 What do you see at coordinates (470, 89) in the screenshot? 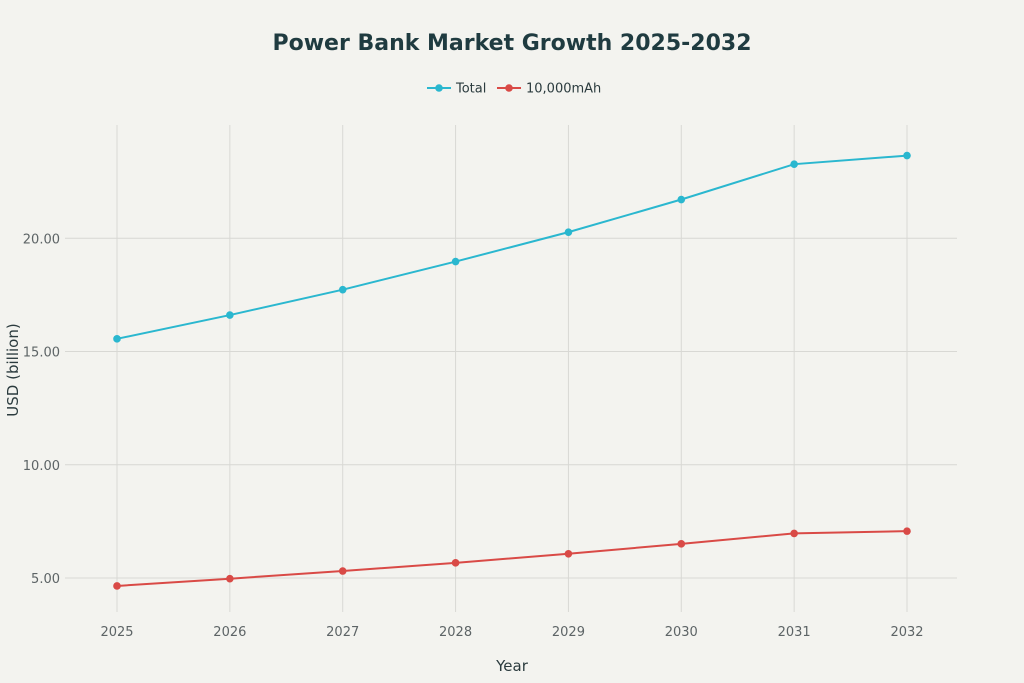
I see `legend-label: Total` at bounding box center [470, 89].